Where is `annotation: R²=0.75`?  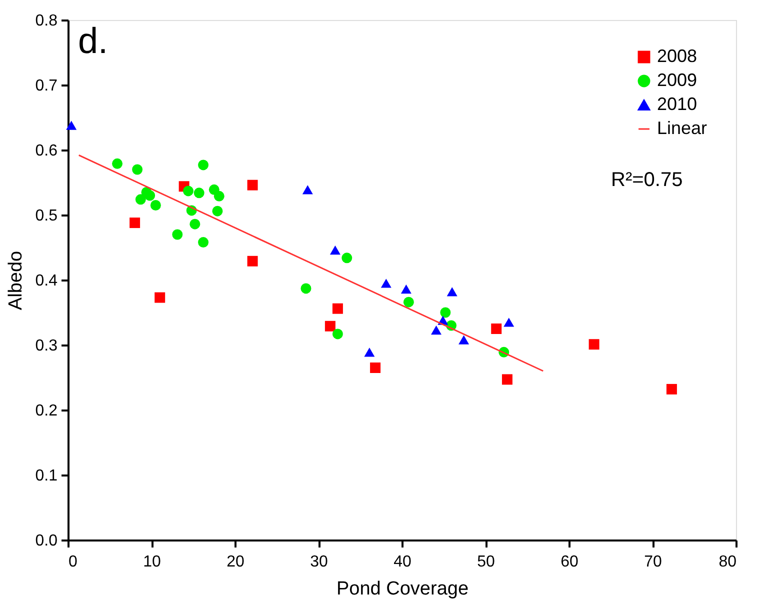
annotation: R²=0.75 is located at coordinates (647, 180).